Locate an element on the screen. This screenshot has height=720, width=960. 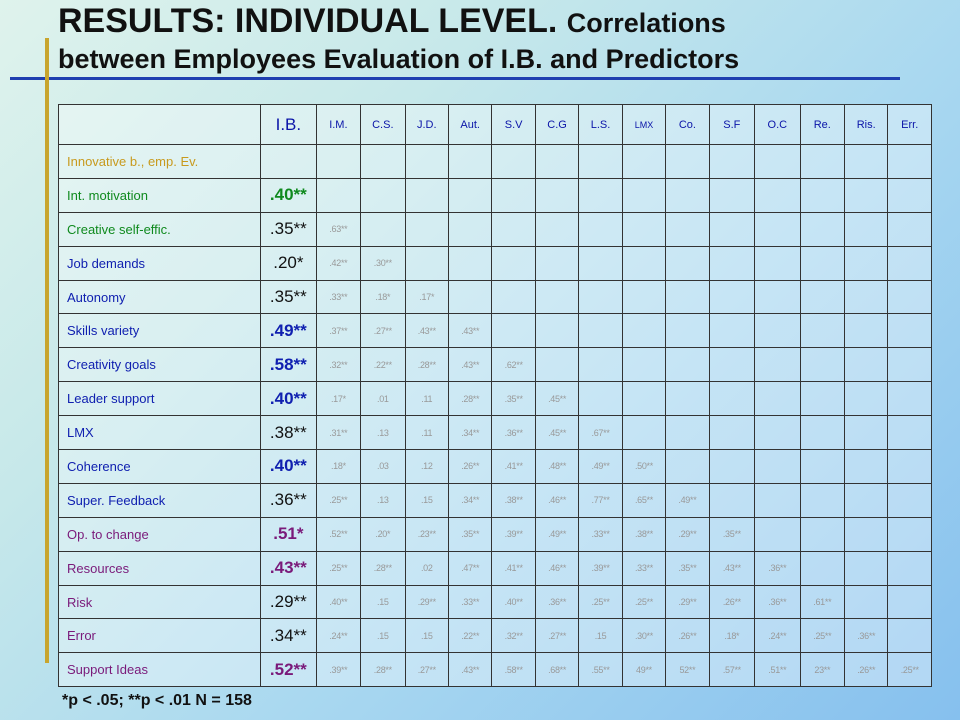
row-label: Int. motivation is located at coordinates (159, 195).